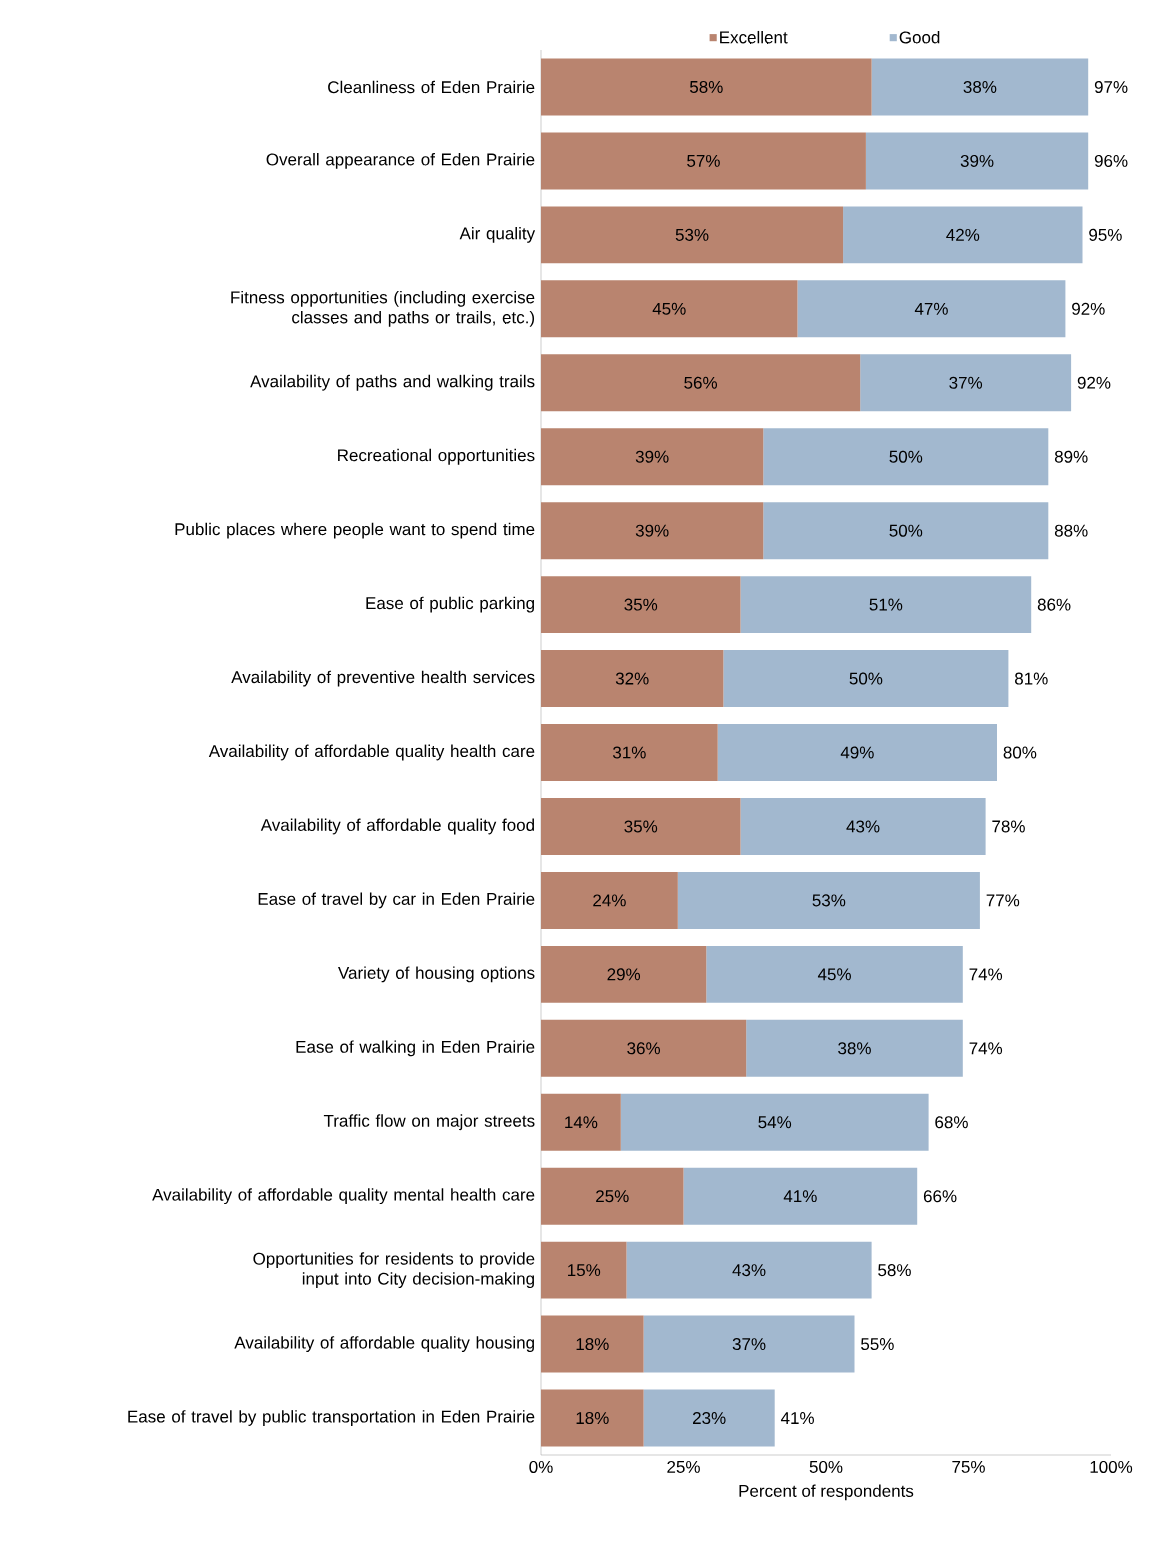 The image size is (1154, 1552). What do you see at coordinates (1054, 604) in the screenshot?
I see `total-label: 86%` at bounding box center [1054, 604].